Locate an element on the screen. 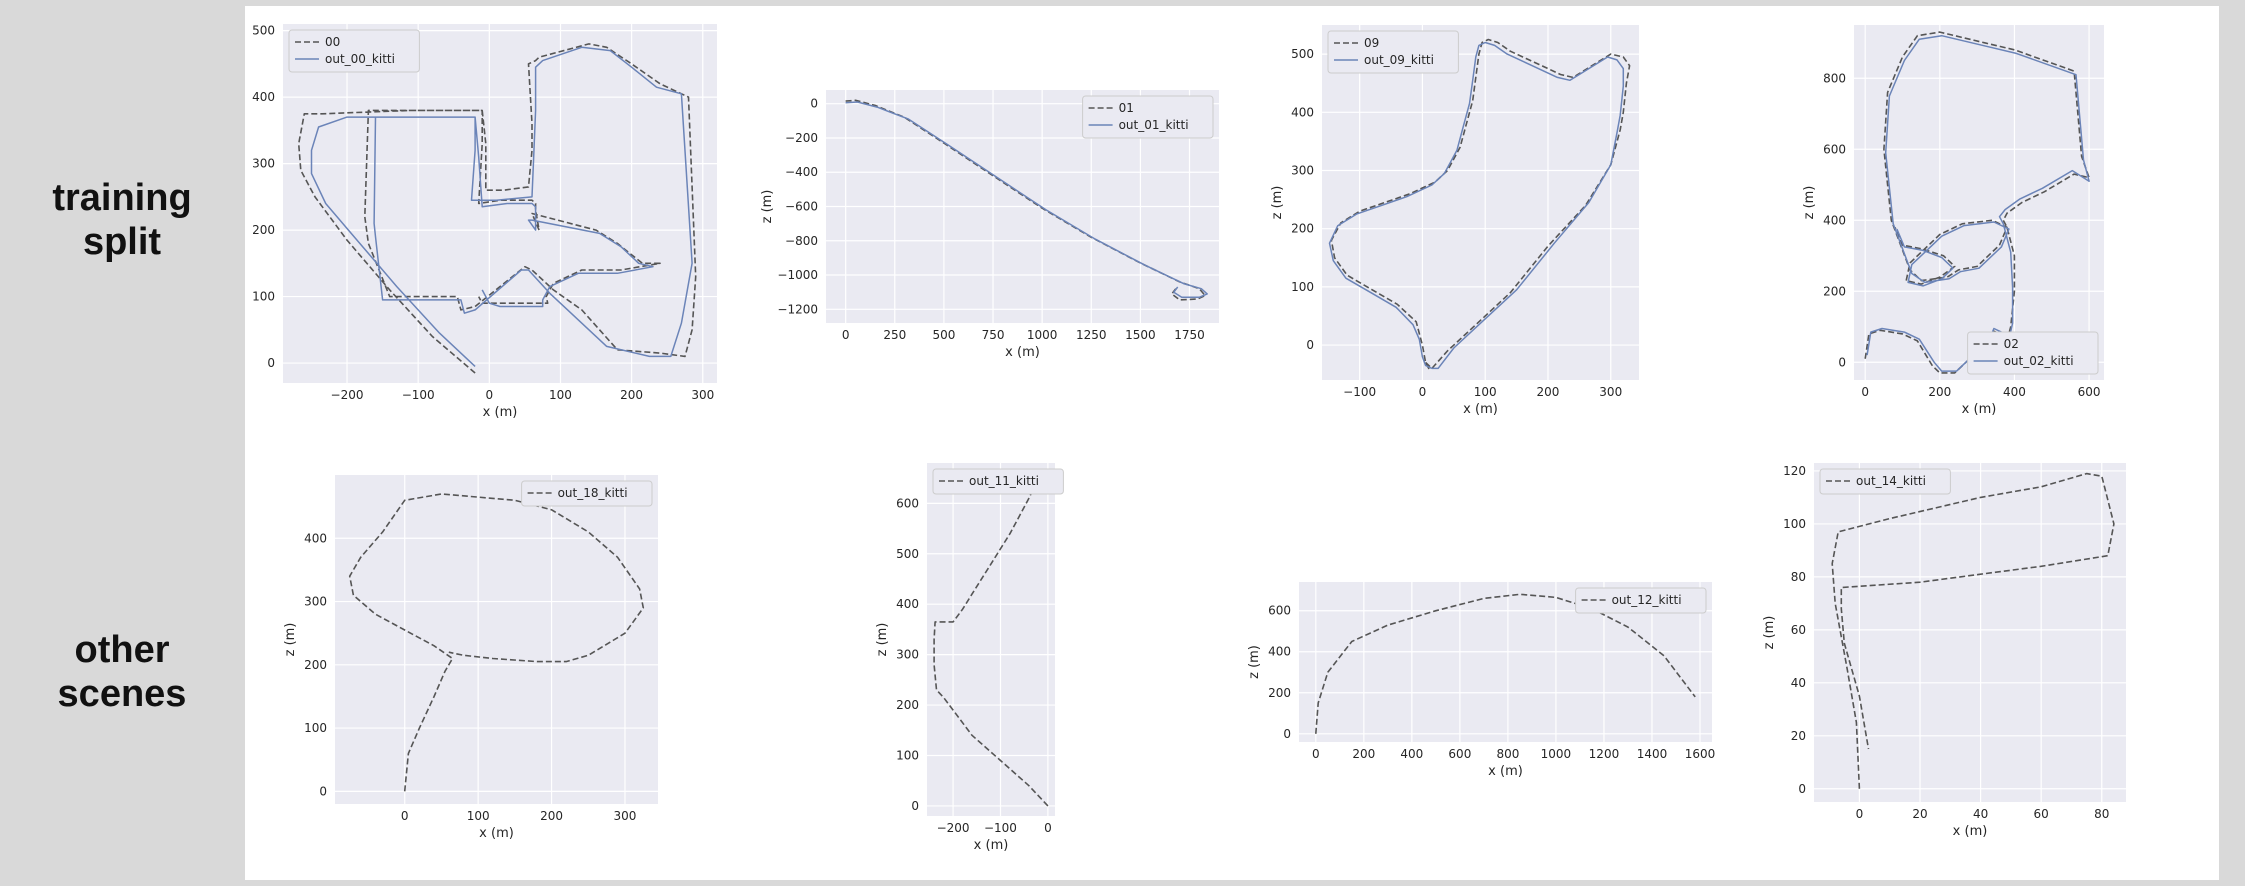 The width and height of the screenshot is (2245, 886). x-tick-label: 750 is located at coordinates (993, 335).